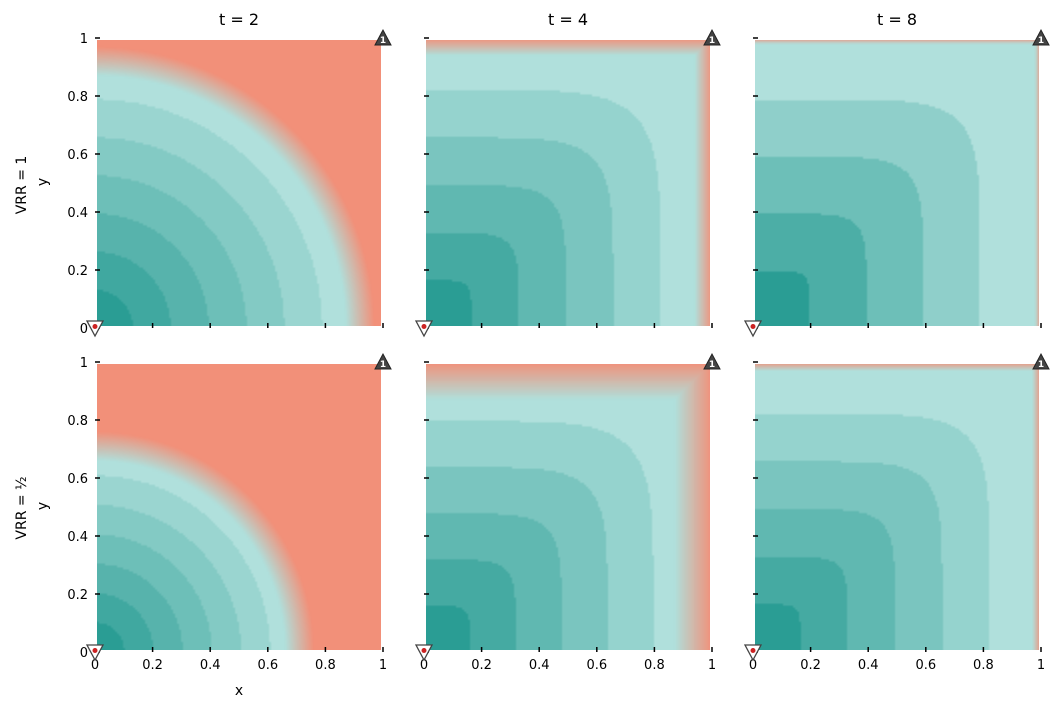  I want to click on x-axis-label: x, so click(239, 691).